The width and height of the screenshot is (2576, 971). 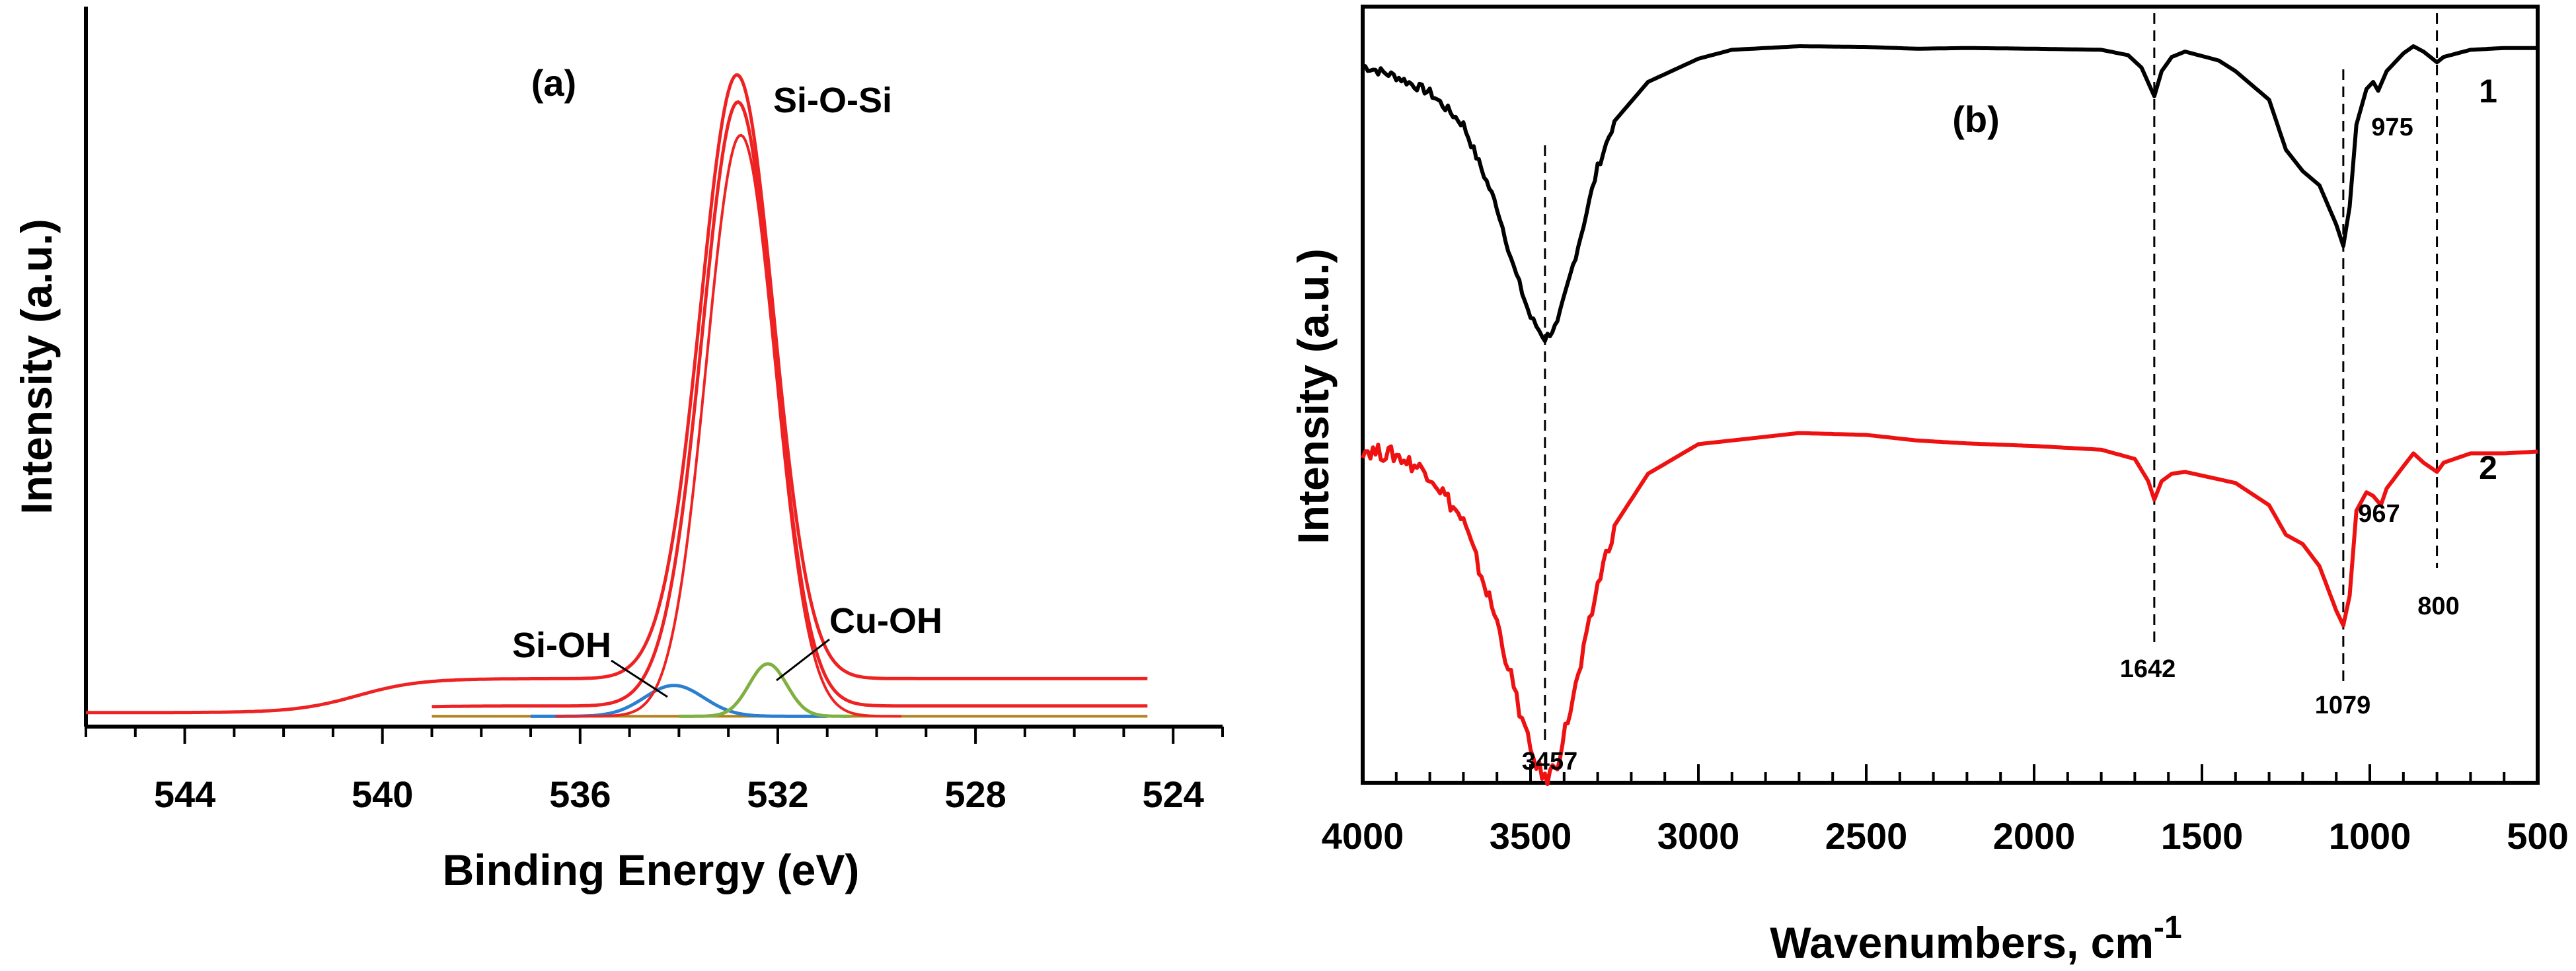 What do you see at coordinates (833, 100) in the screenshot?
I see `xps-peak-label-si-o-si: Si-O-Si` at bounding box center [833, 100].